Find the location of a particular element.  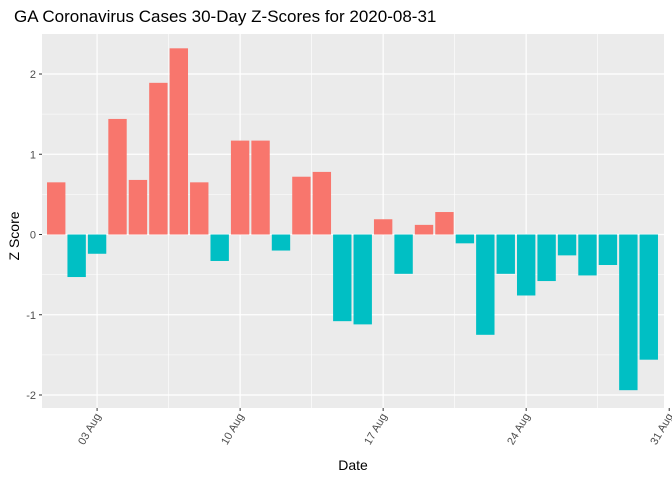

y-tick-label: -1 is located at coordinates (31, 316).